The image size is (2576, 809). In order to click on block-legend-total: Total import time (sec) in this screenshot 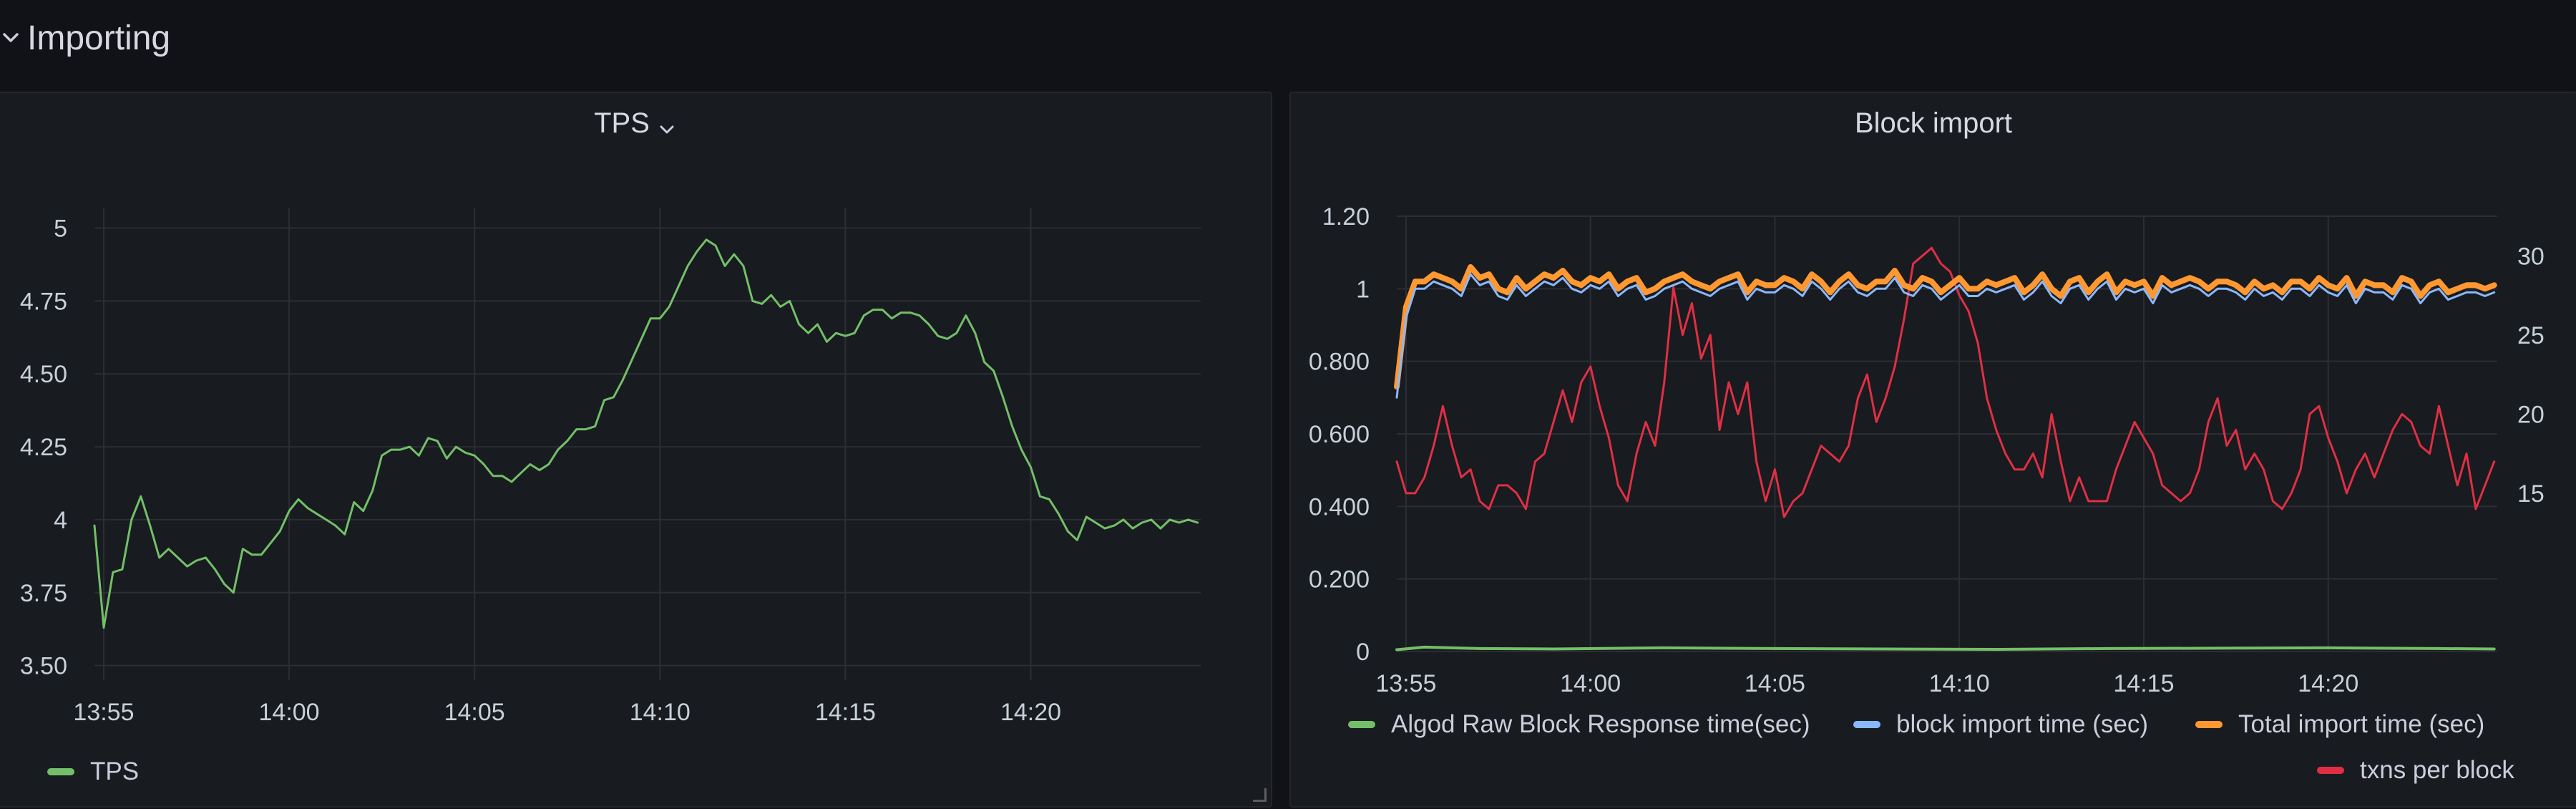, I will do `click(2339, 725)`.